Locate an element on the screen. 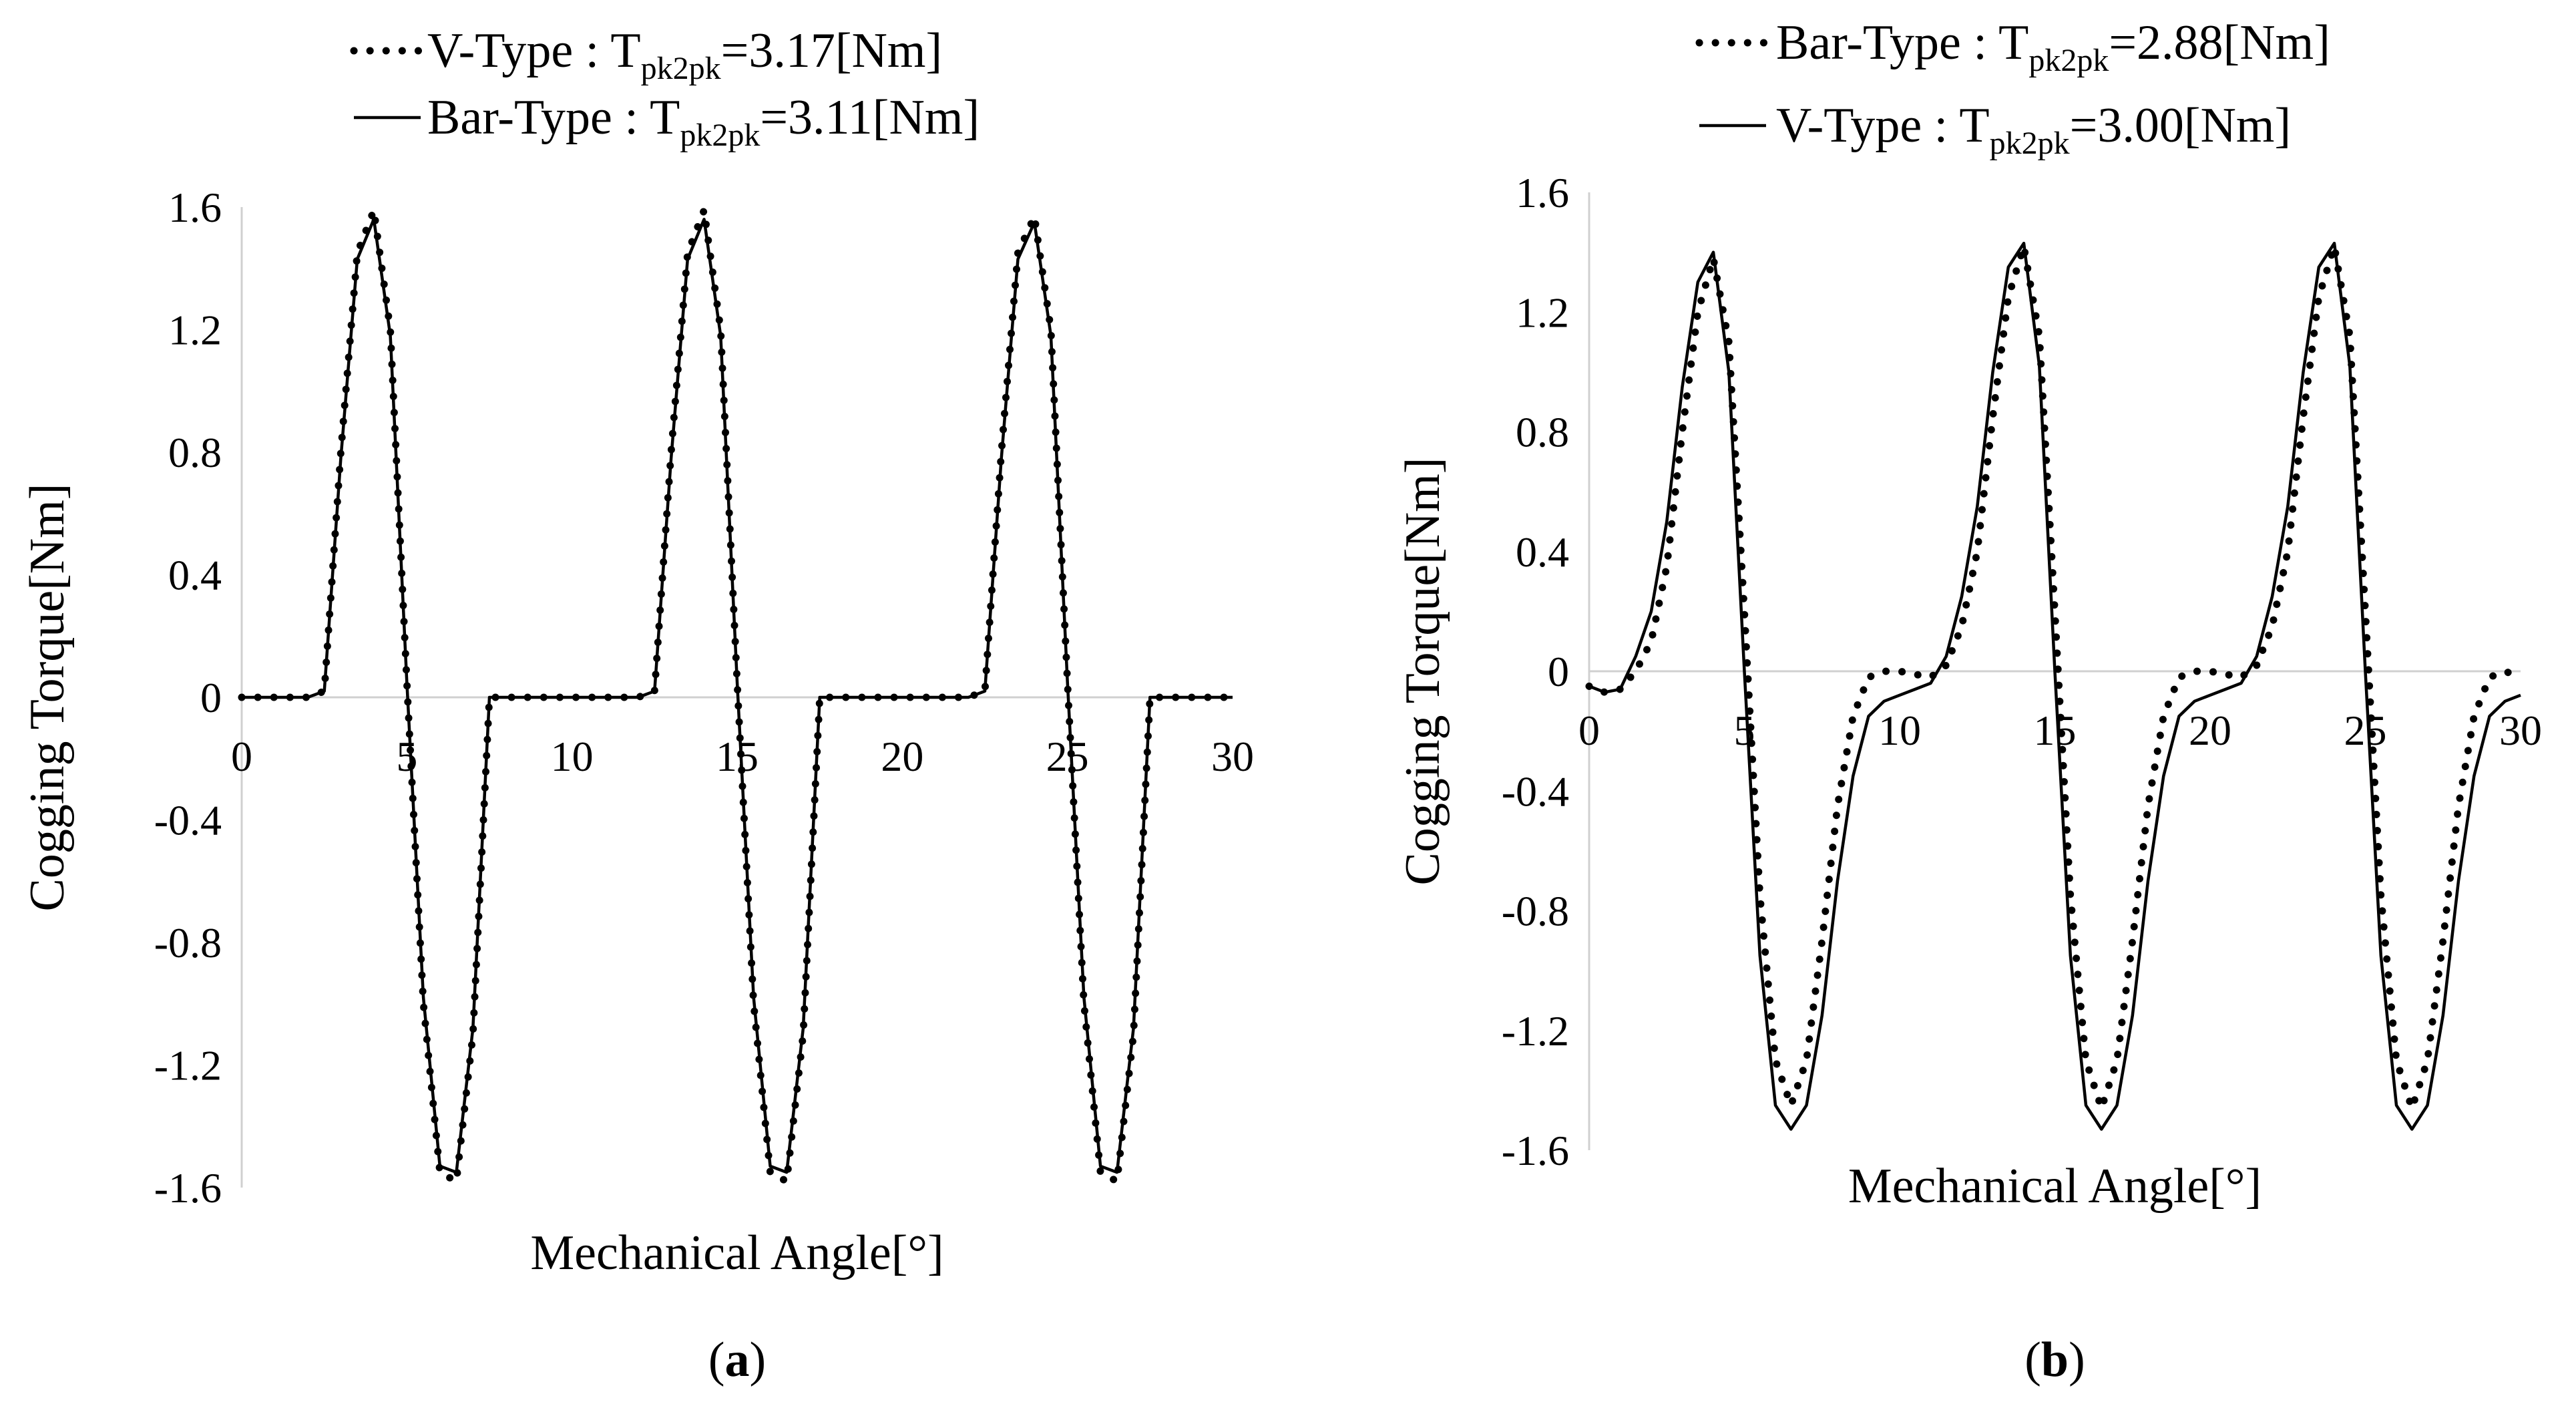  legend-value: =3.17[Nm] is located at coordinates (832, 51).